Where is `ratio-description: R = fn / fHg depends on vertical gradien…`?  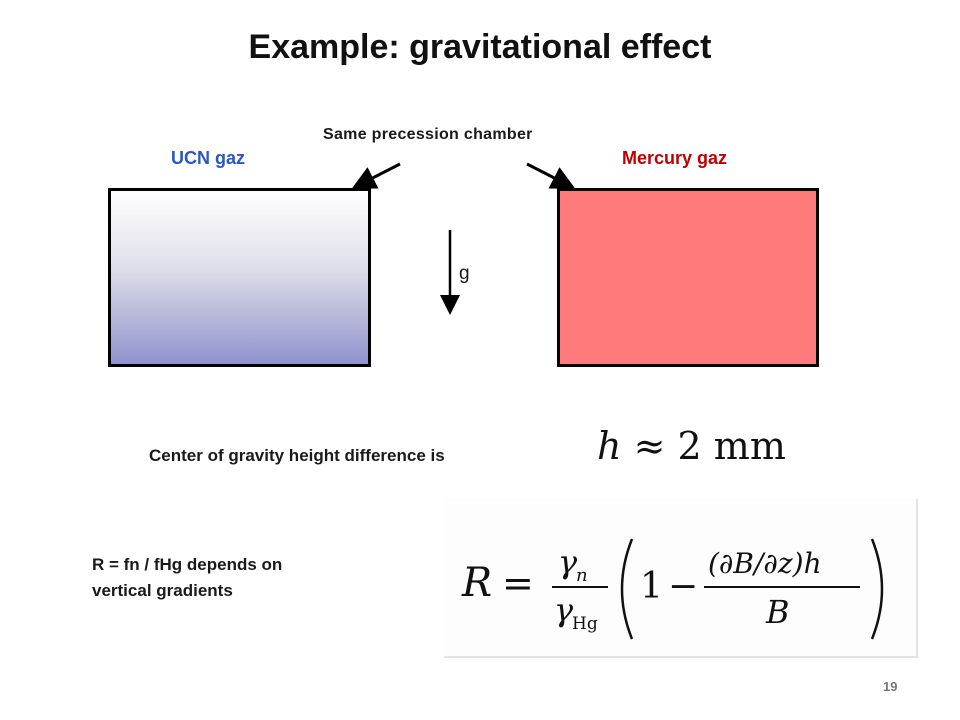
ratio-description: R = fn / fHg depends on vertical gradien… is located at coordinates (187, 578).